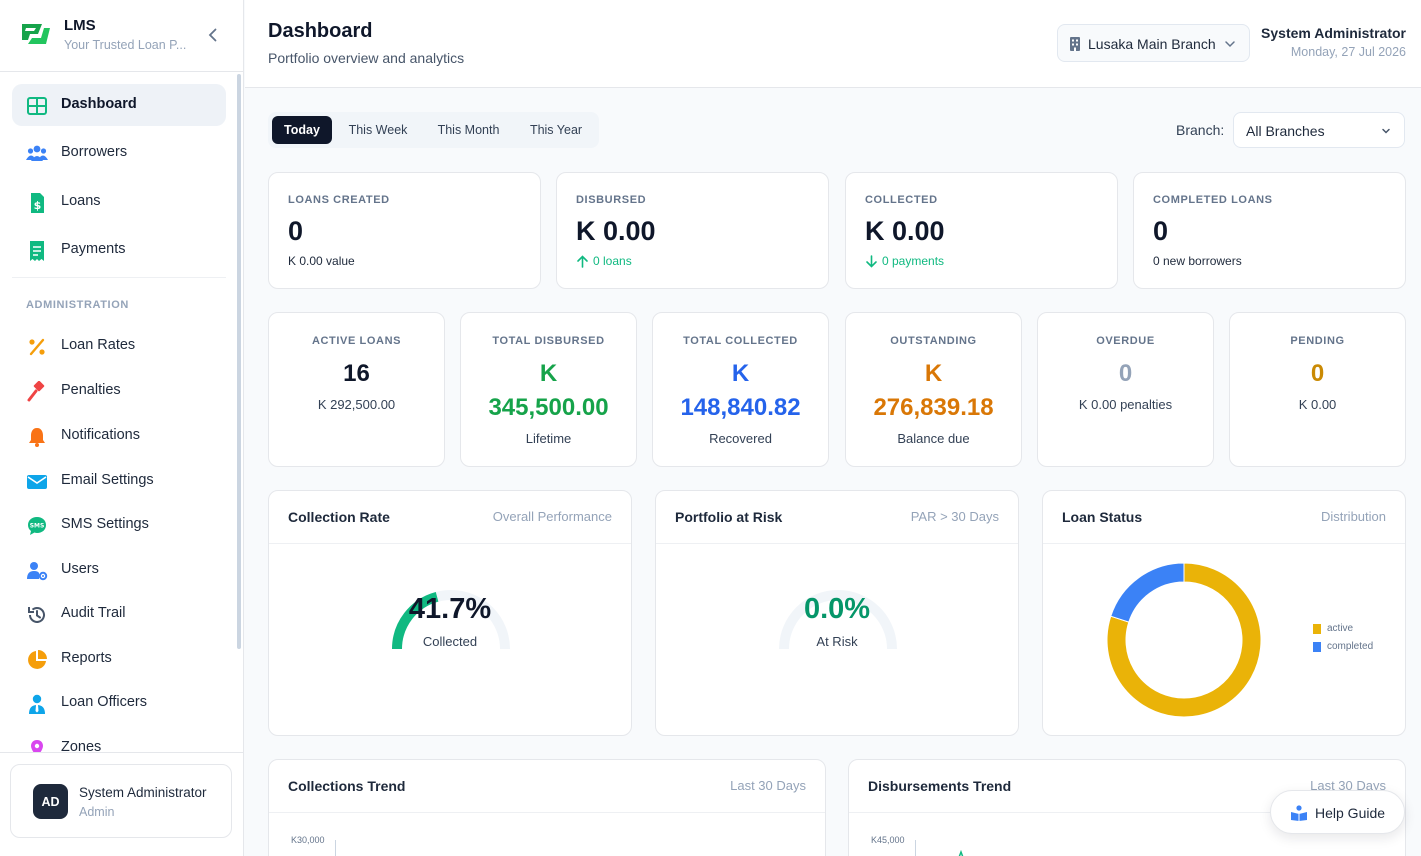 This screenshot has height=856, width=1421. I want to click on stat-value: K 0.00, so click(616, 231).